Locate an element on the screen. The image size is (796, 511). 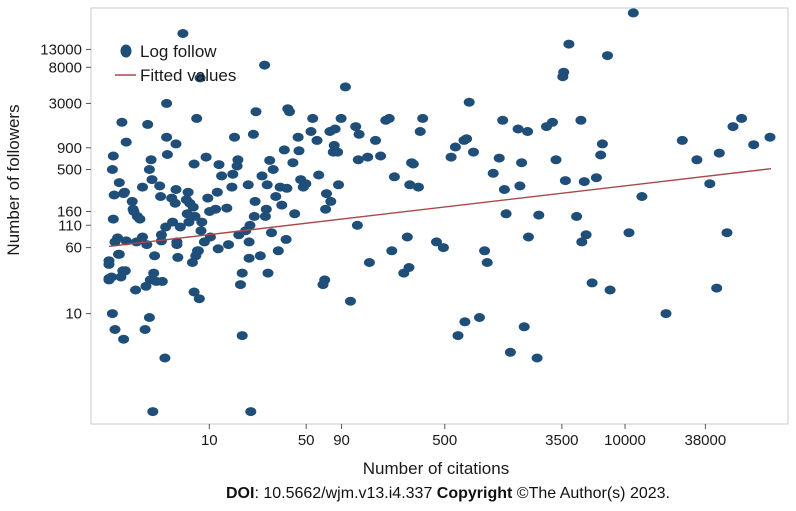
legend-marker-log-follow is located at coordinates (126, 51).